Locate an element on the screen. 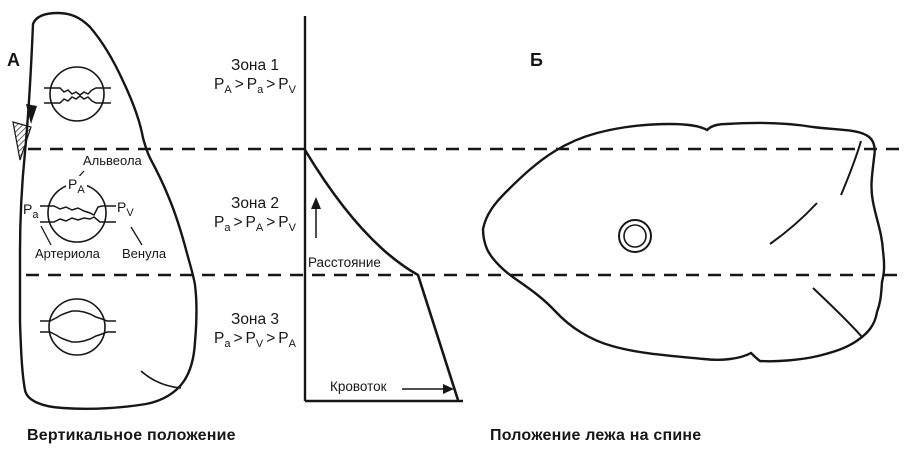  right-arrow-icon is located at coordinates (448, 389).